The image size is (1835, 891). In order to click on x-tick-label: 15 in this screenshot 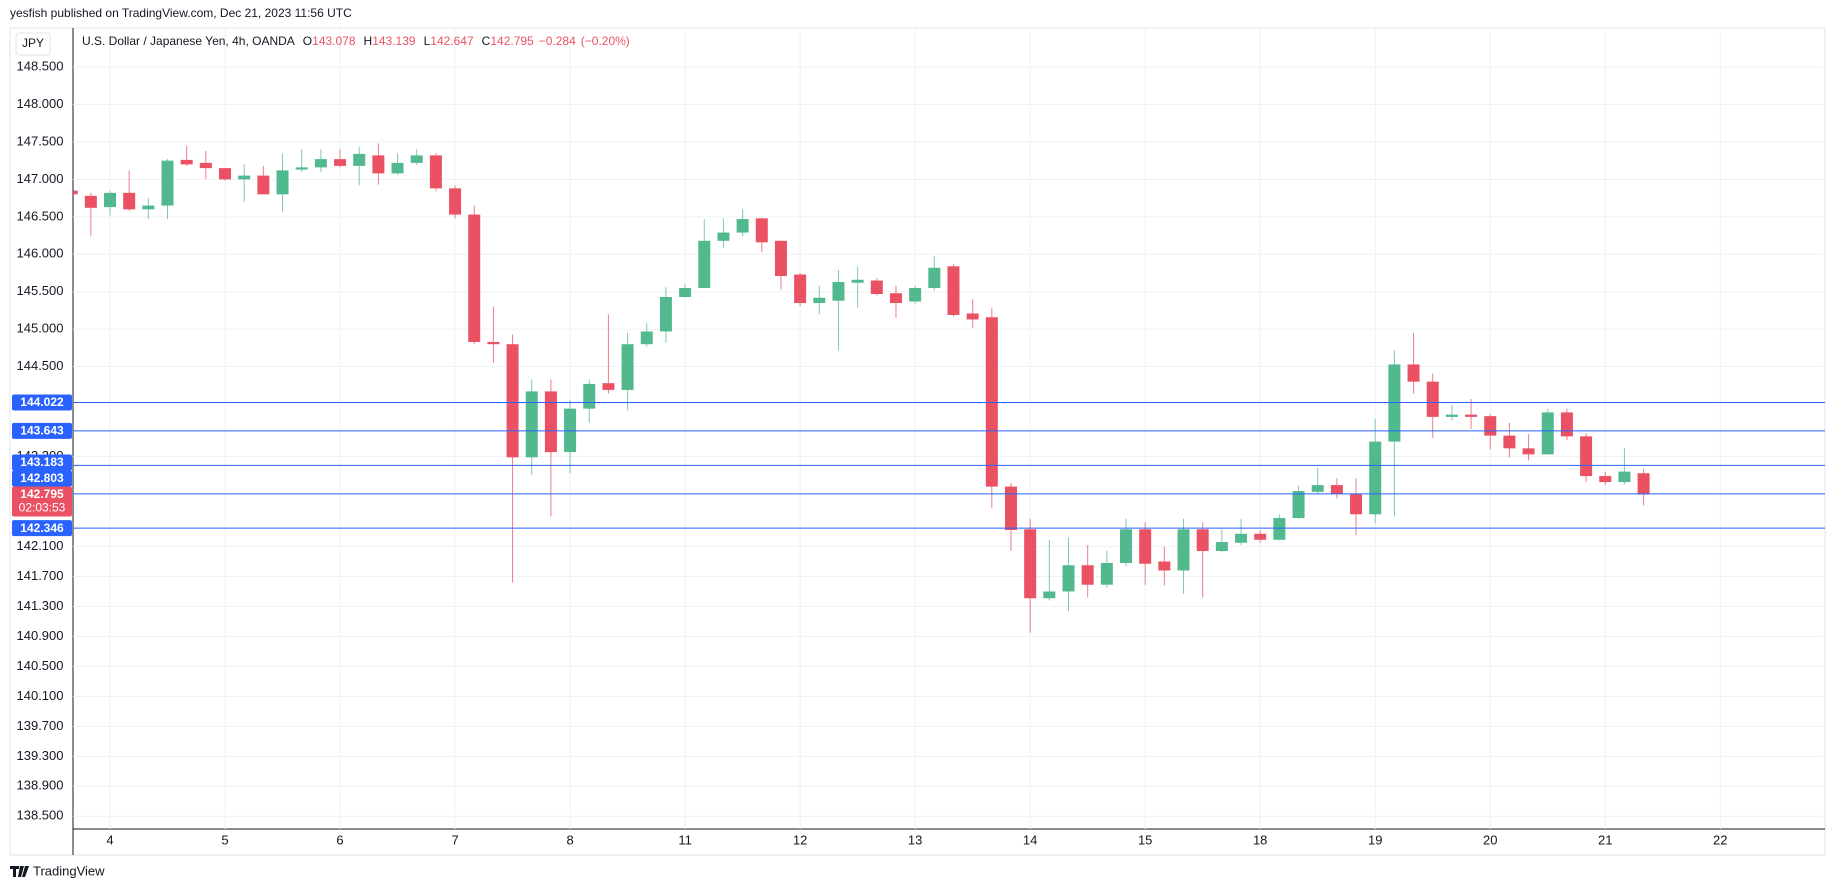, I will do `click(1145, 839)`.